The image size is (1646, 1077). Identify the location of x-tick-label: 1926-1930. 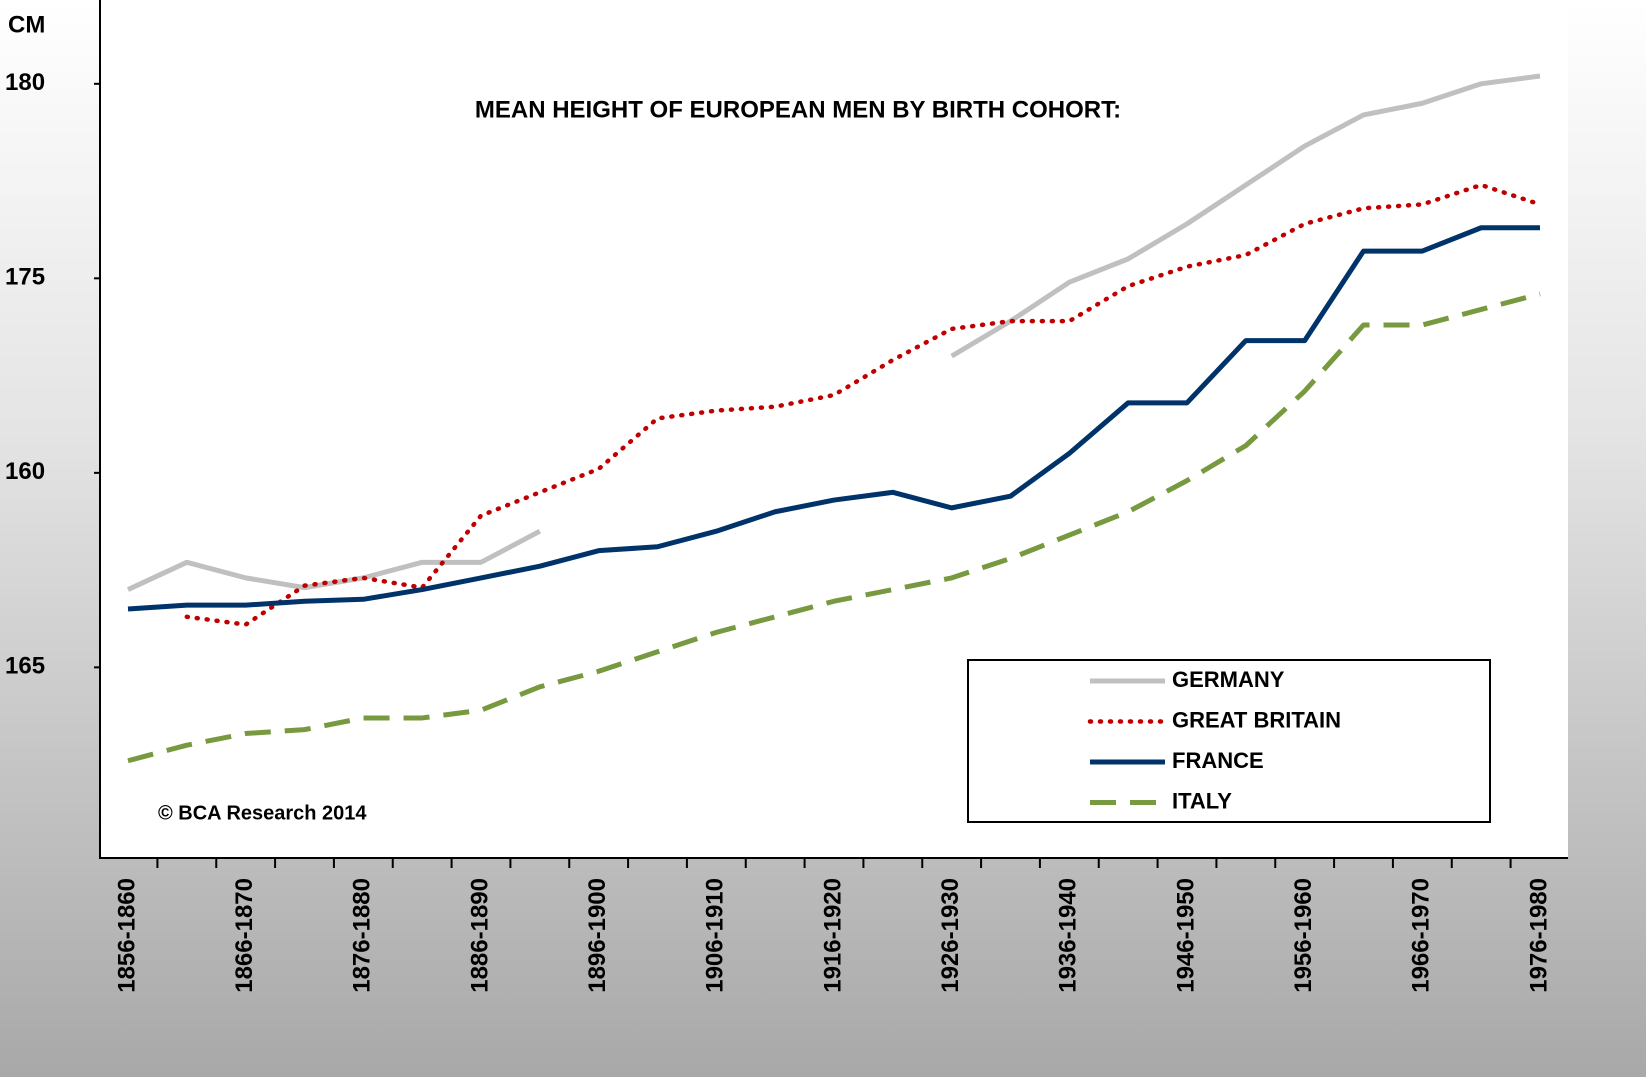
(950, 935).